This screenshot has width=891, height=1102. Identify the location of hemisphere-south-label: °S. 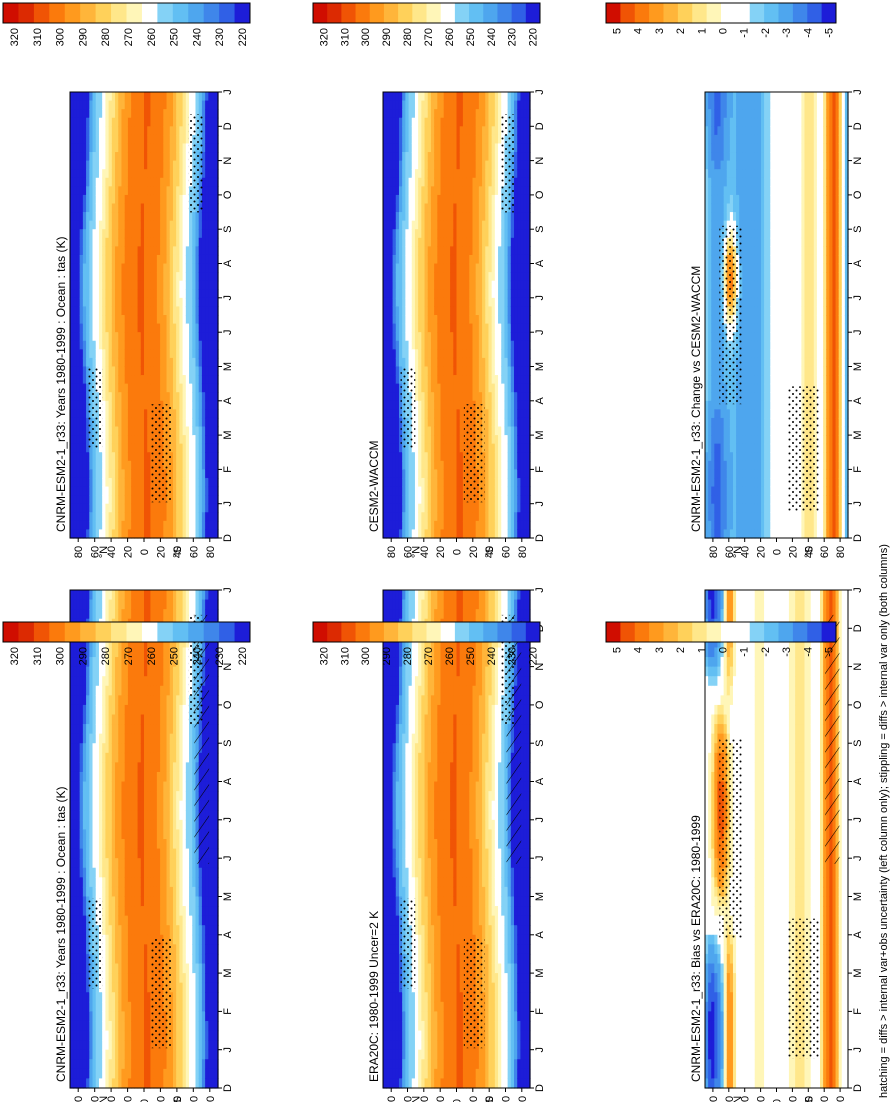
(178, 1099).